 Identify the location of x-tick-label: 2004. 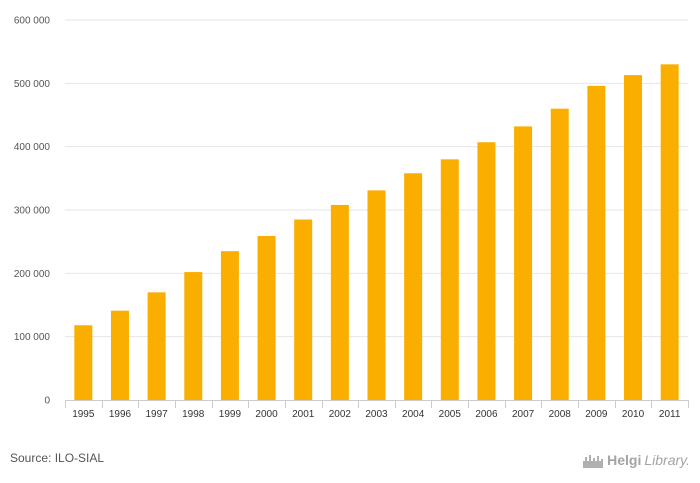
(413, 414).